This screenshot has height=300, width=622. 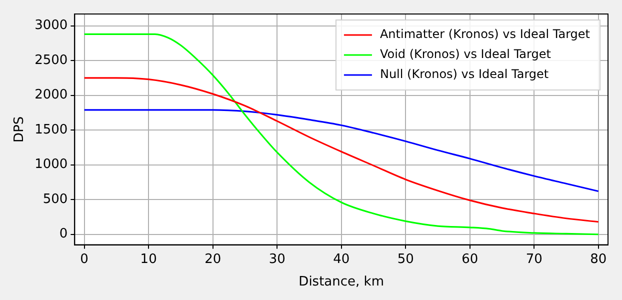 I want to click on x-tick-label: 60, so click(x=470, y=259).